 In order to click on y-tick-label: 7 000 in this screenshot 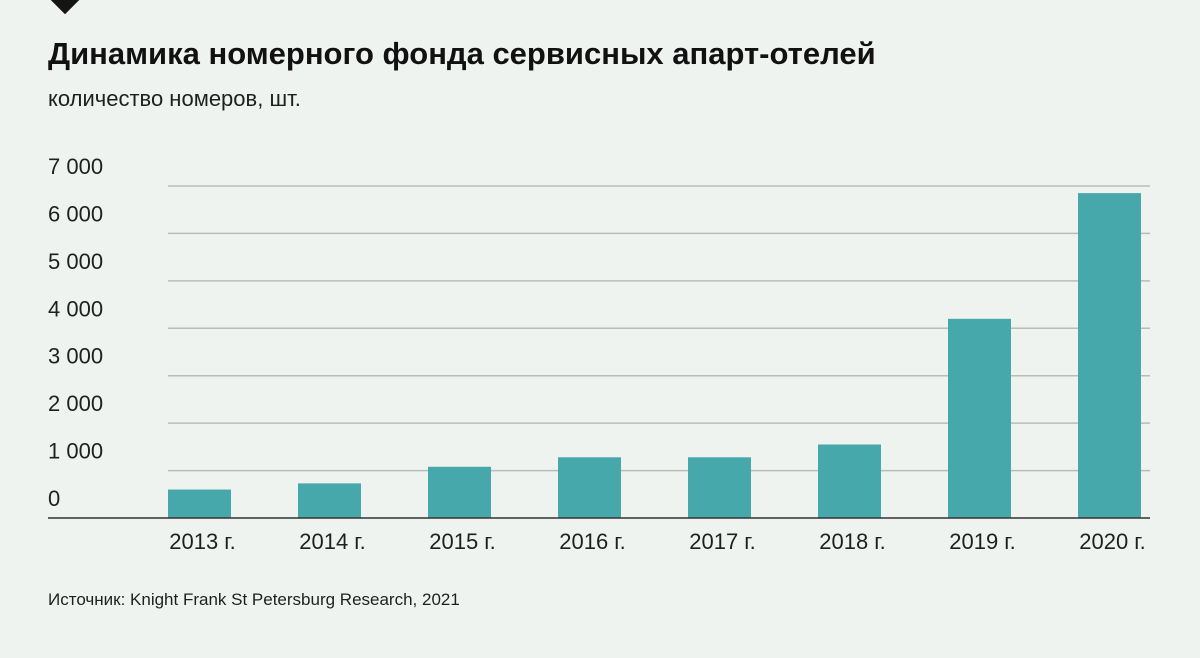, I will do `click(75, 166)`.